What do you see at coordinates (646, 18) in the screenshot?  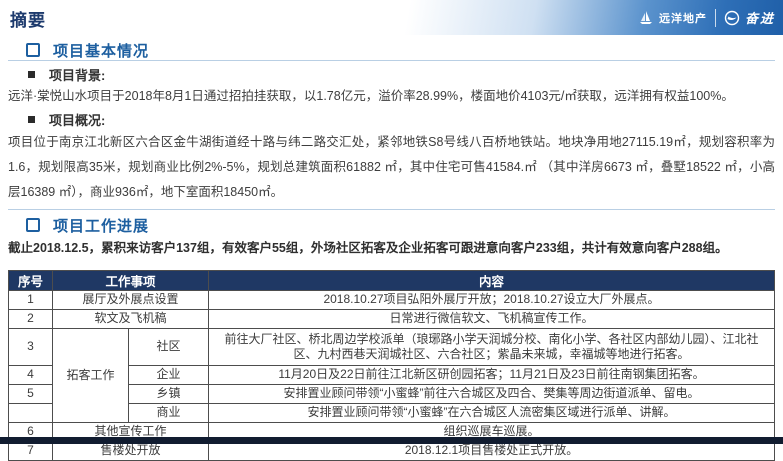 I see `sail-anchor-icon` at bounding box center [646, 18].